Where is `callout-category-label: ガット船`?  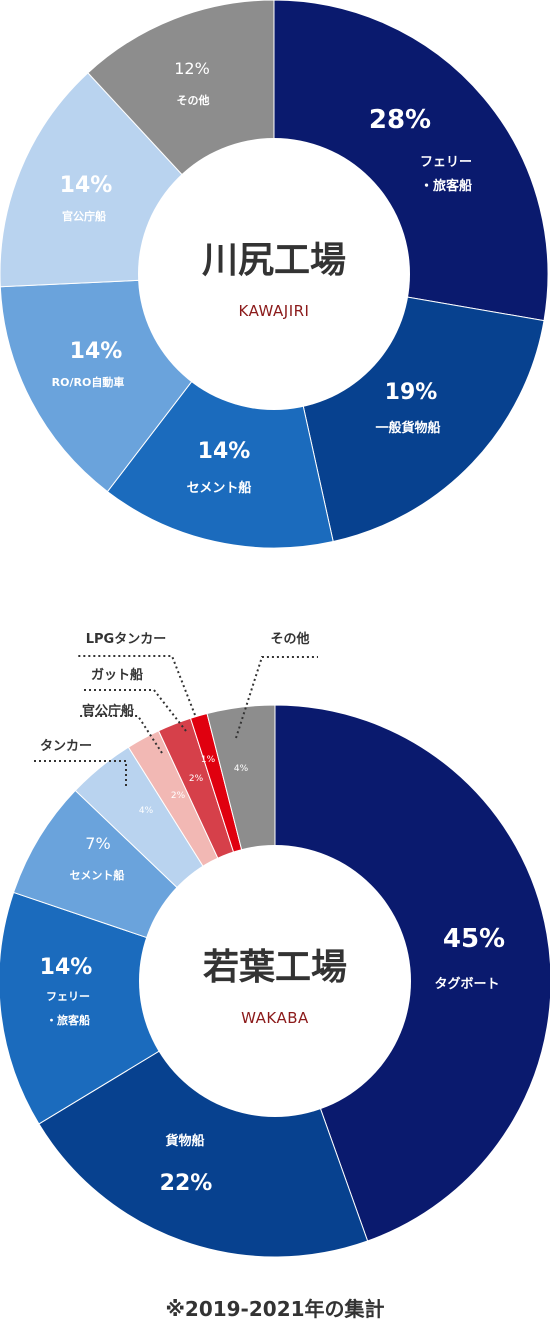 callout-category-label: ガット船 is located at coordinates (117, 675).